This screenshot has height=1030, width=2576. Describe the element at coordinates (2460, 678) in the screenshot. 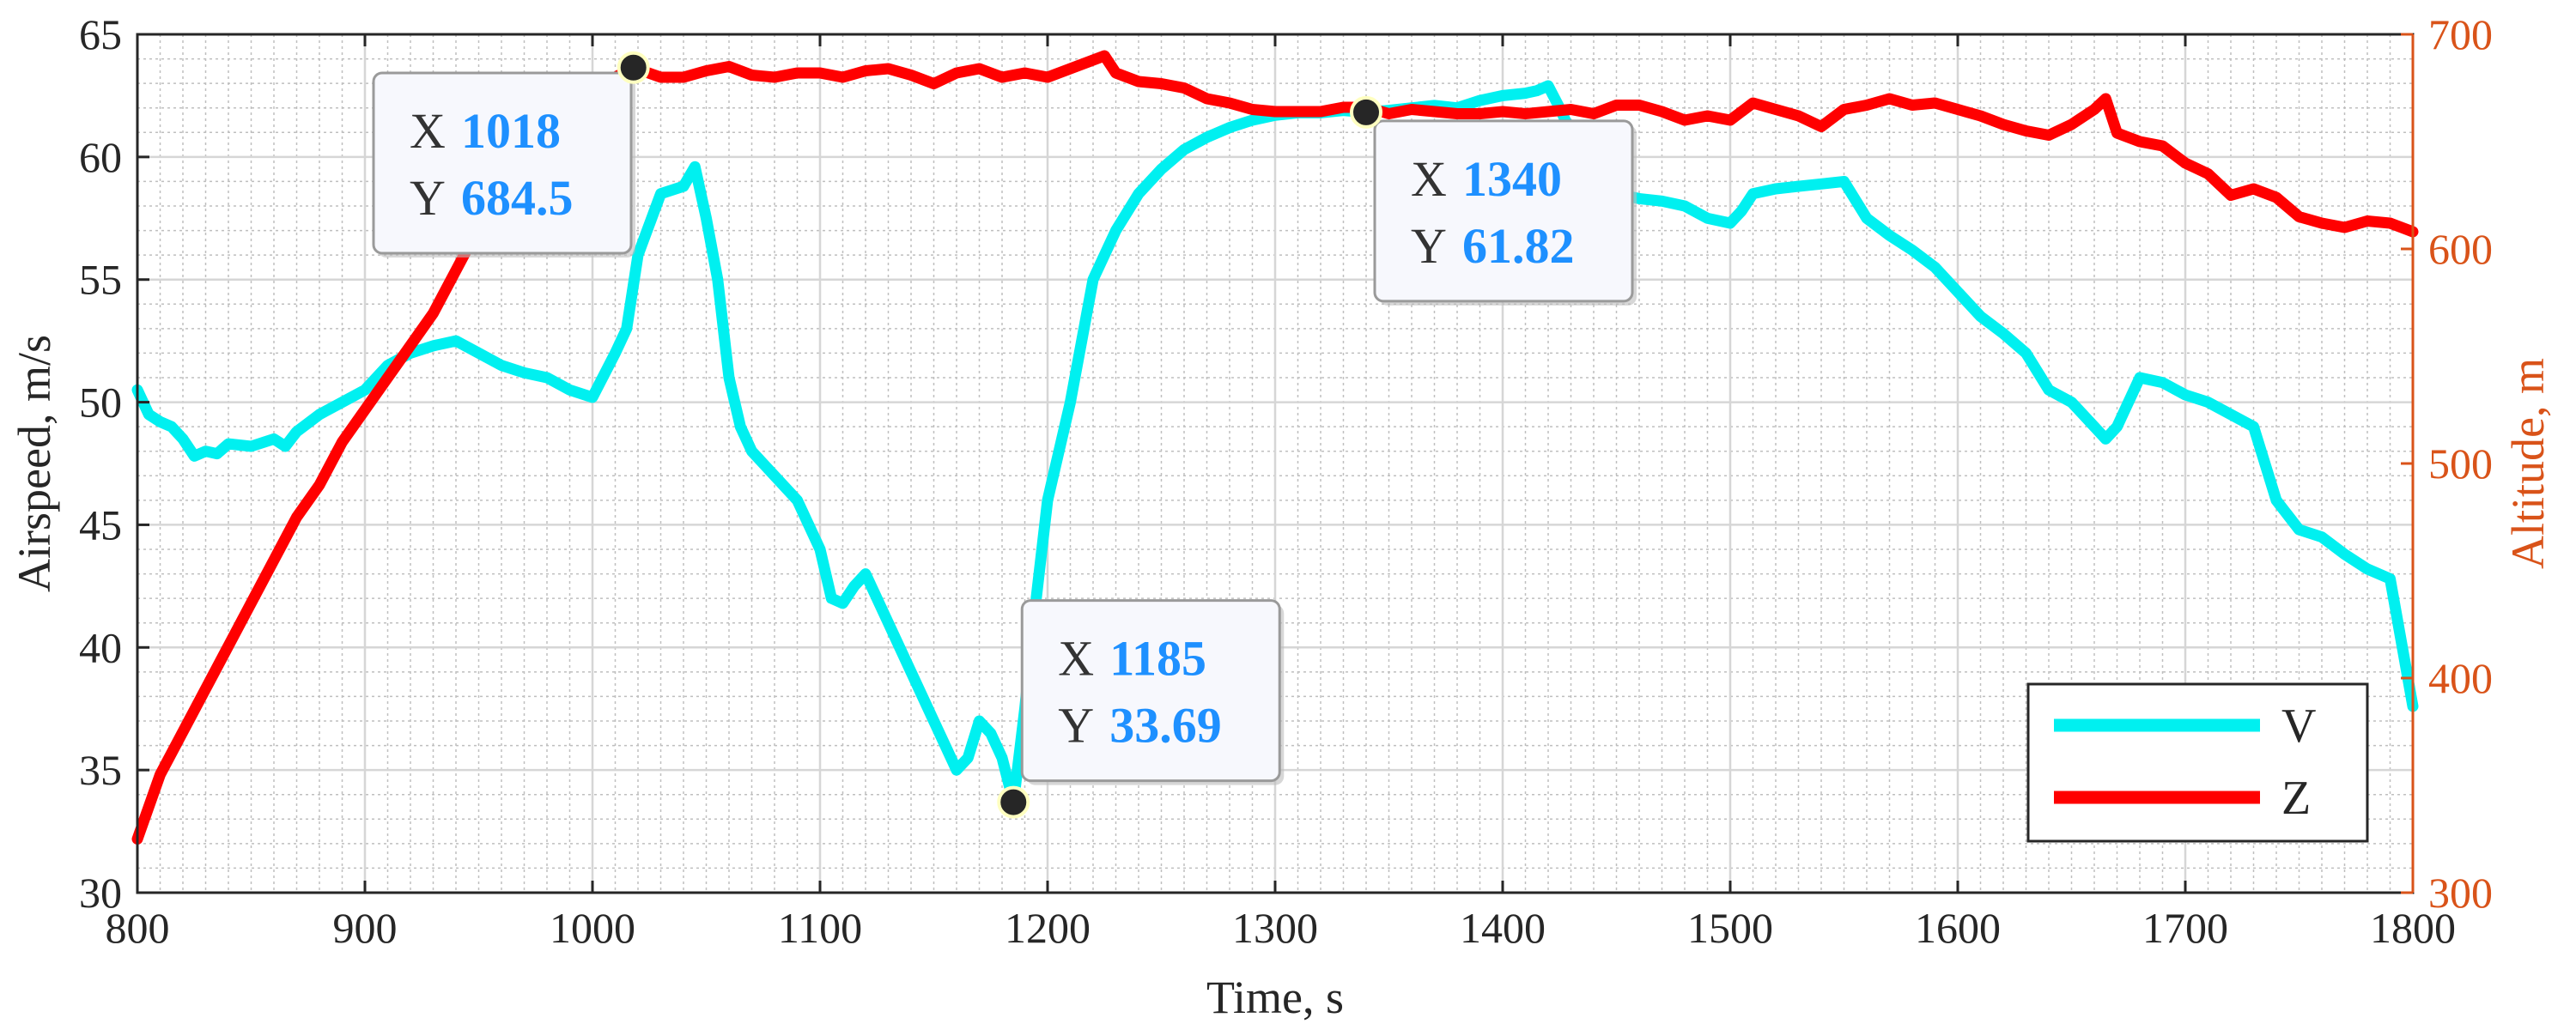

I see `y-right-tick-label: 400` at that location.